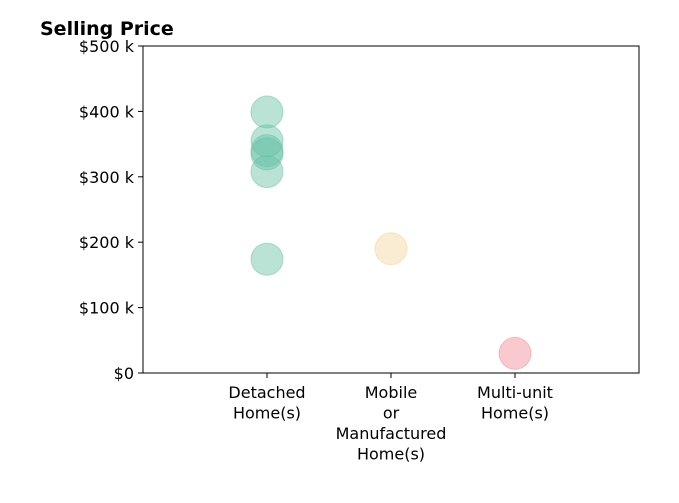 This screenshot has height=503, width=679. I want to click on y-tick-label: $200 k, so click(107, 242).